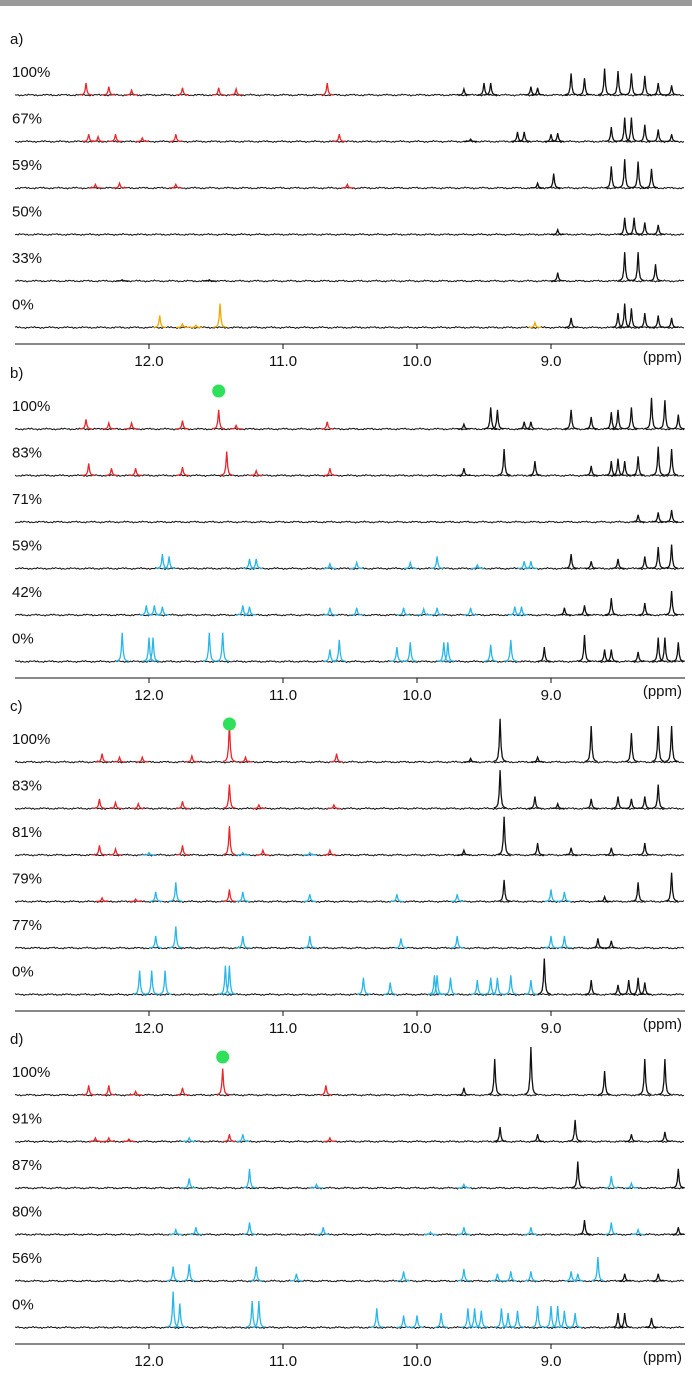  What do you see at coordinates (27, 1118) in the screenshot?
I see `trace-label: 91%` at bounding box center [27, 1118].